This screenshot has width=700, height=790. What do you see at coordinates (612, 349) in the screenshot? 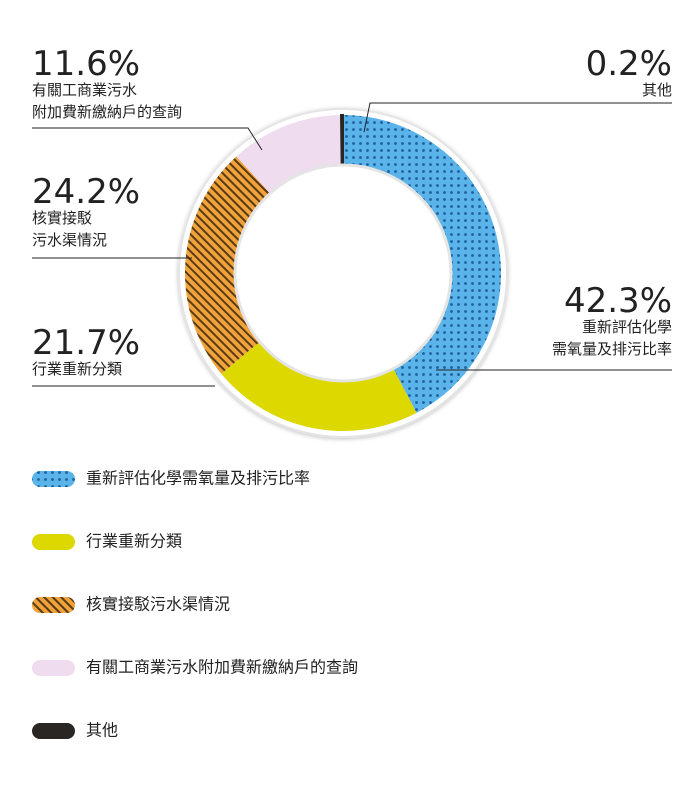
I see `callout-label: 需氧量及排污比率` at bounding box center [612, 349].